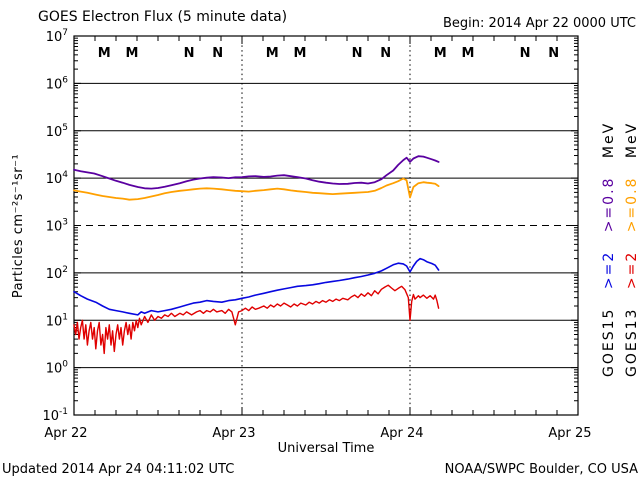 The width and height of the screenshot is (640, 480). What do you see at coordinates (609, 342) in the screenshot?
I see `legend-goes15-sat: GOES15` at bounding box center [609, 342].